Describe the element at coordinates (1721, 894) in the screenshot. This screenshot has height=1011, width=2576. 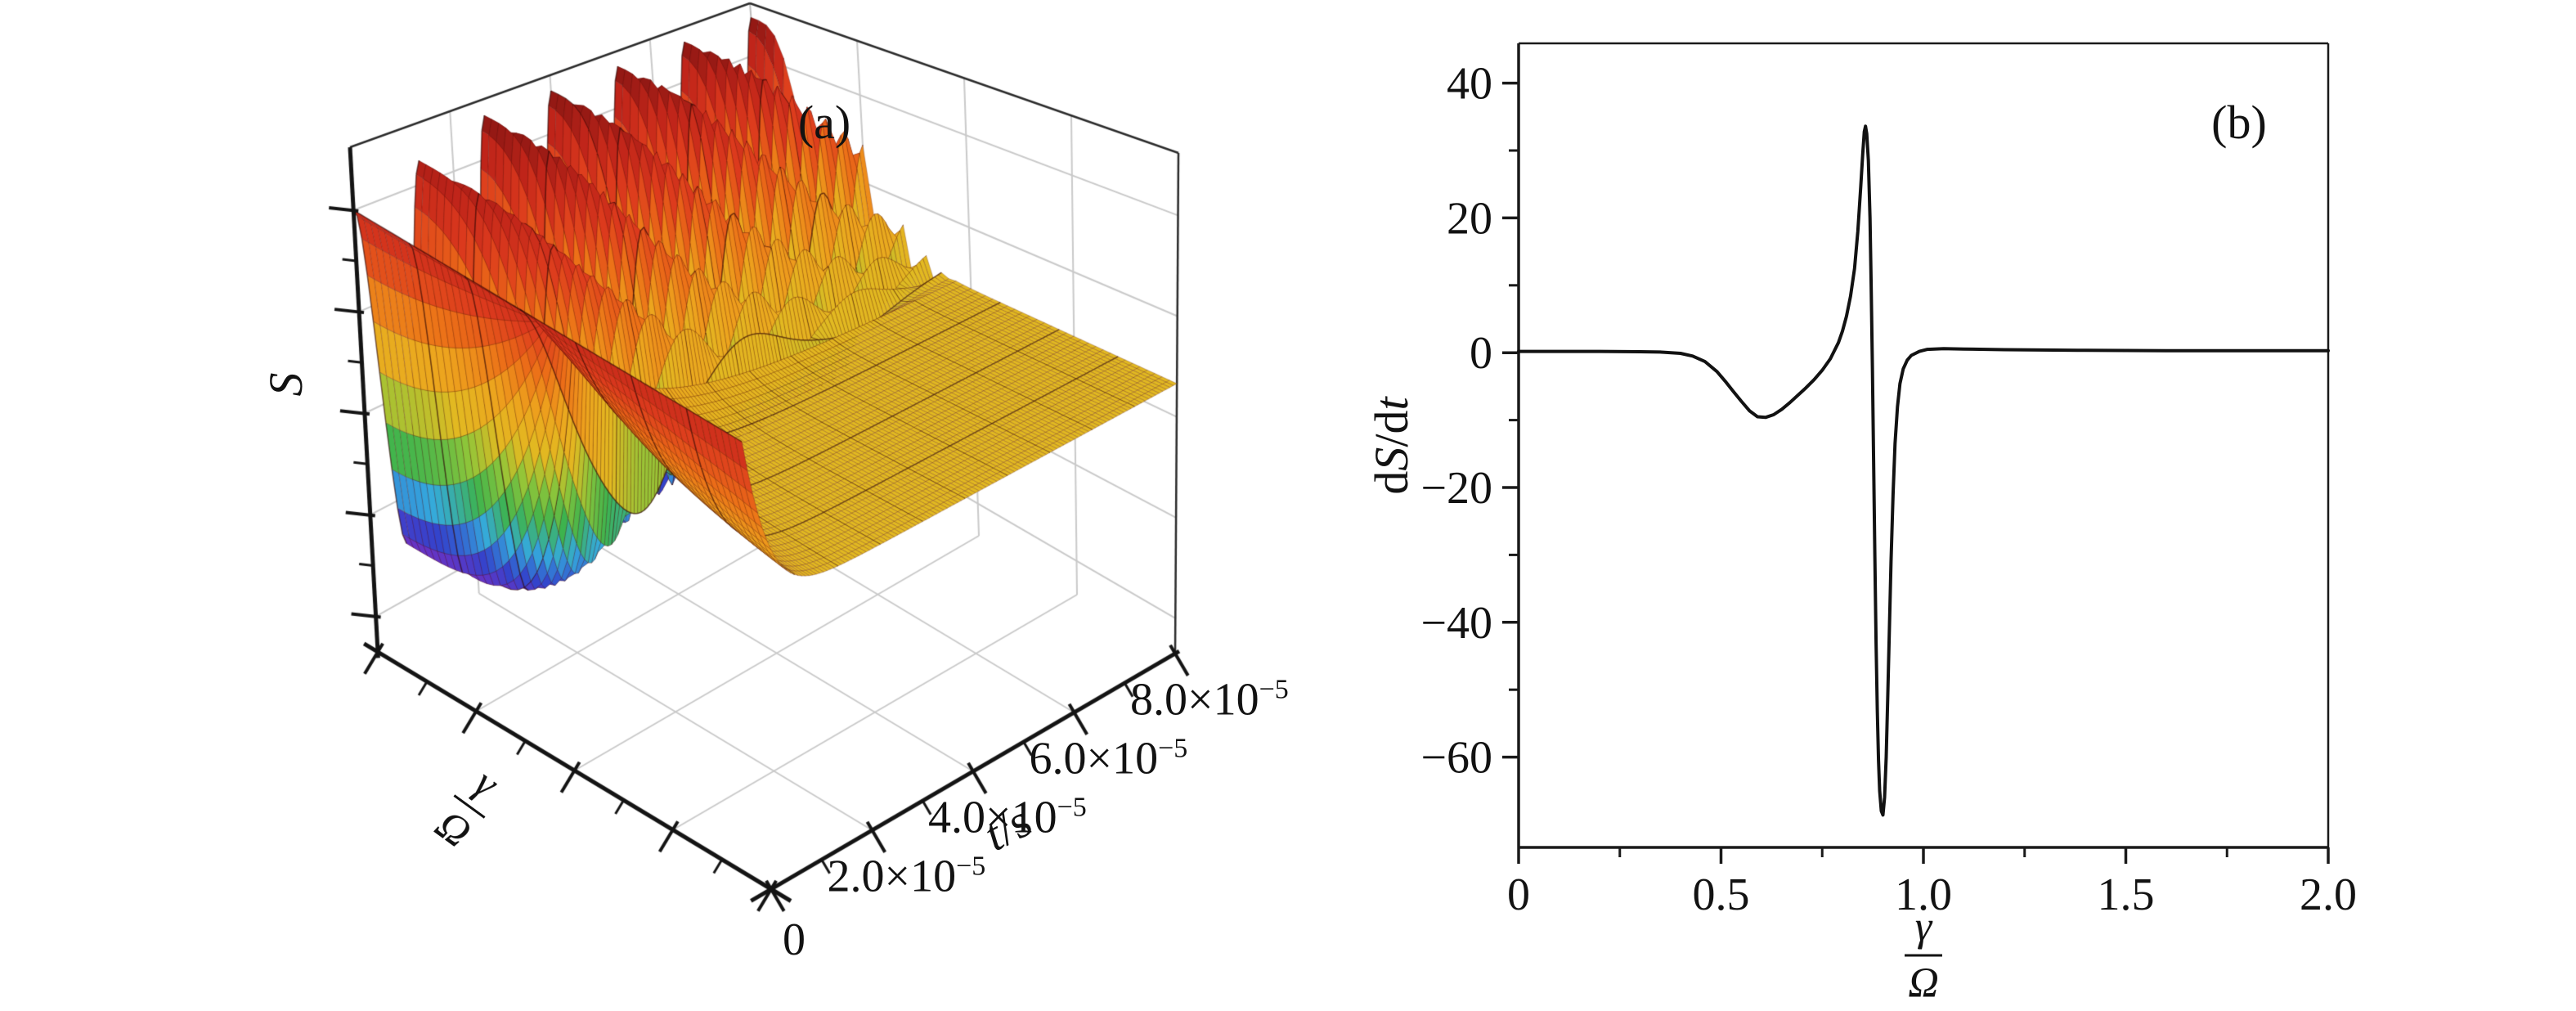
I see `x-axis-tick-label: 0.5` at that location.